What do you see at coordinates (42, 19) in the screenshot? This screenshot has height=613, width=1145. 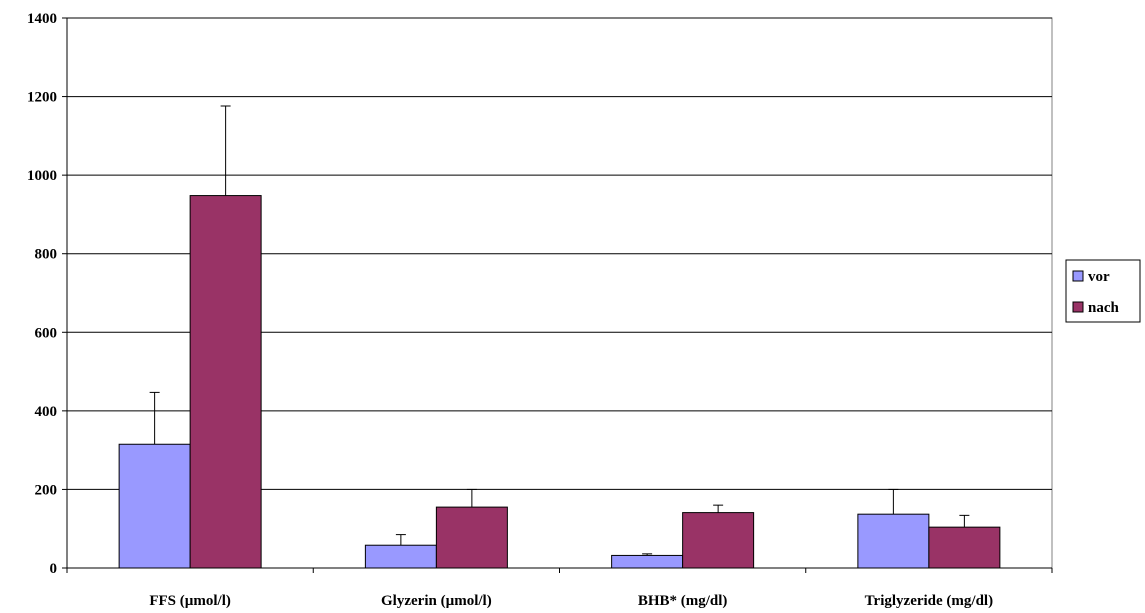 I see `y-tick-label: 1400` at bounding box center [42, 19].